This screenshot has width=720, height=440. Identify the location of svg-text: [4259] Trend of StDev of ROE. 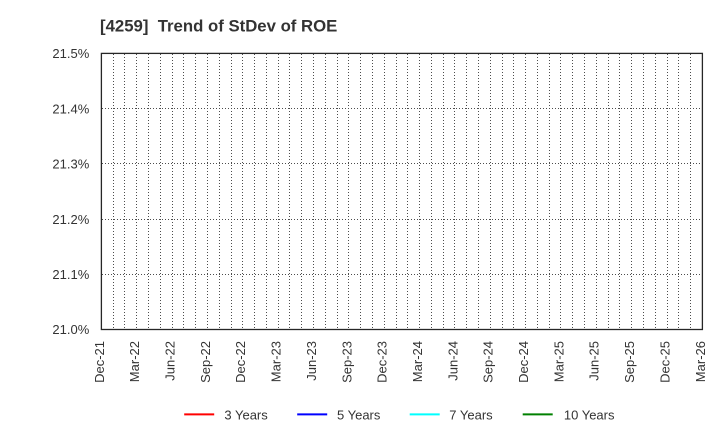
(218, 26).